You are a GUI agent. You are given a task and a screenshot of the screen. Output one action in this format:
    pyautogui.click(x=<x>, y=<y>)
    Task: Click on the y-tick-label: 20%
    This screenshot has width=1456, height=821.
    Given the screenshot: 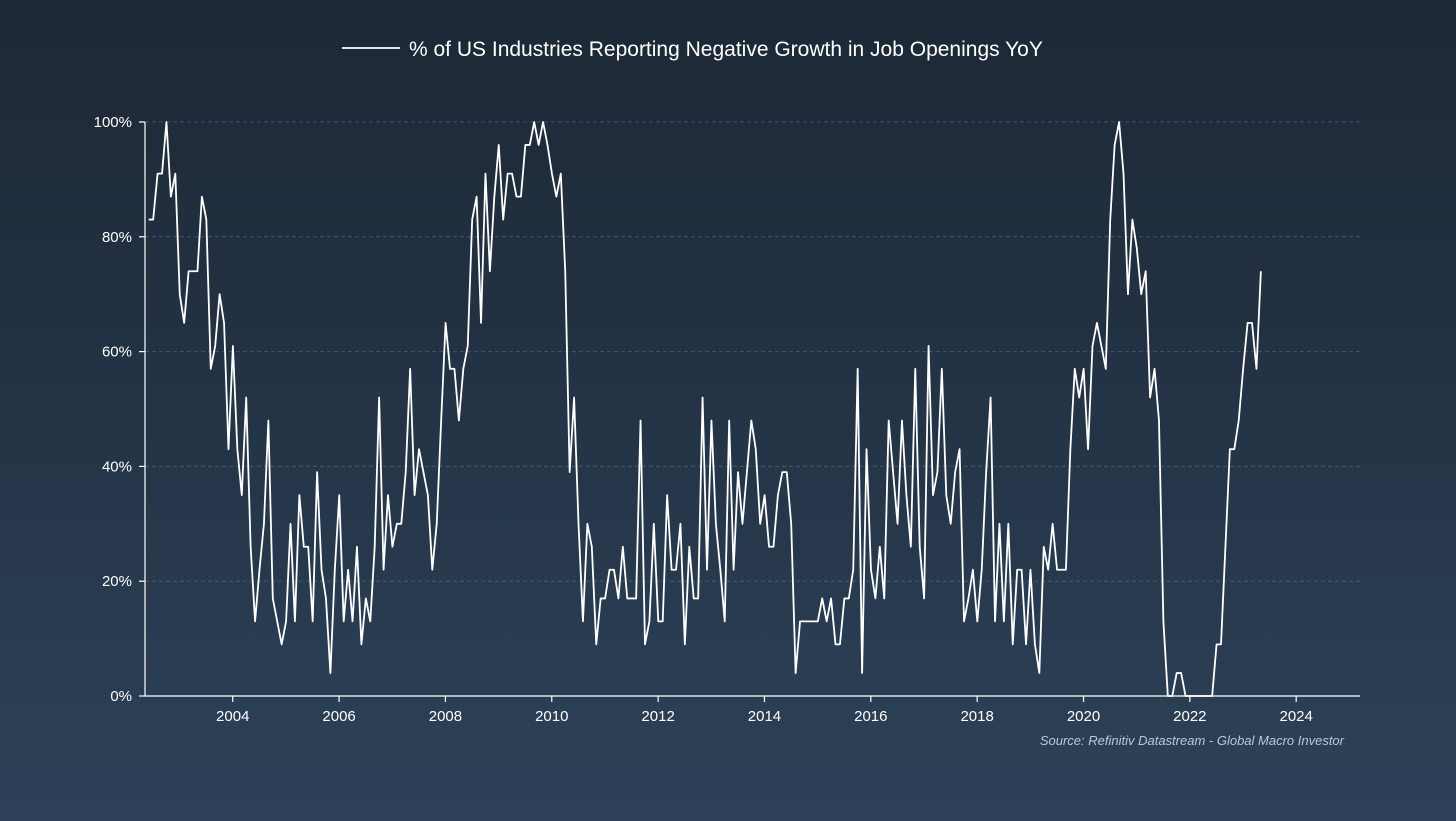 What is the action you would take?
    pyautogui.click(x=117, y=581)
    